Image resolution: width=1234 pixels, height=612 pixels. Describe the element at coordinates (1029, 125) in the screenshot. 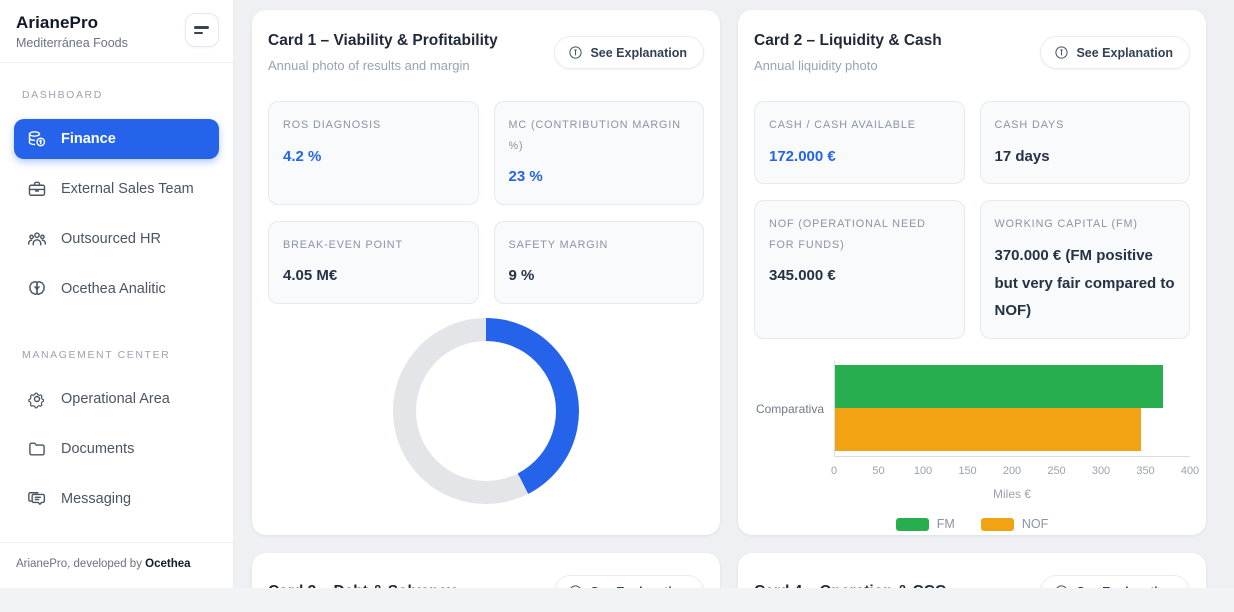

I see `metric-label: CASH DAYS` at that location.